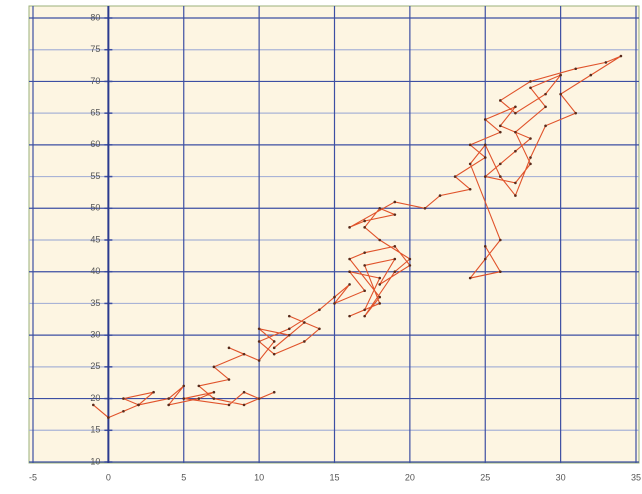  Describe the element at coordinates (33, 477) in the screenshot. I see `x-tick-label: -5` at that location.